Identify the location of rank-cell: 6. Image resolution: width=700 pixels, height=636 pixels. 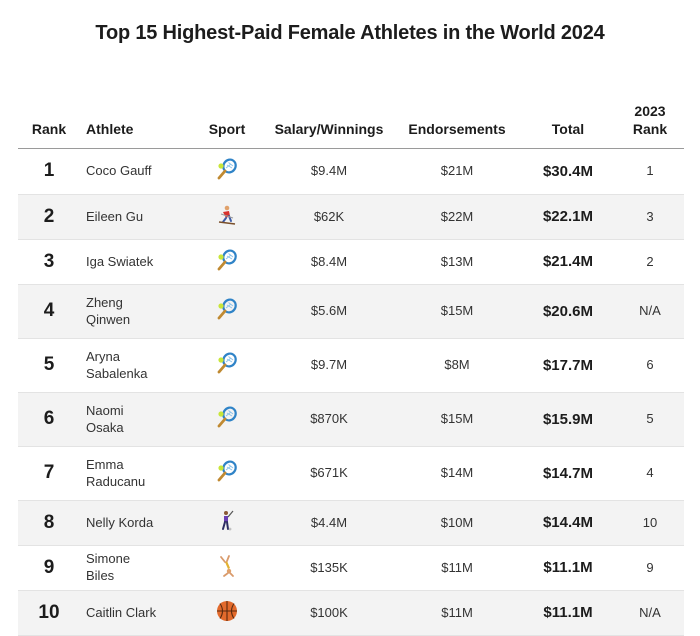
(49, 419).